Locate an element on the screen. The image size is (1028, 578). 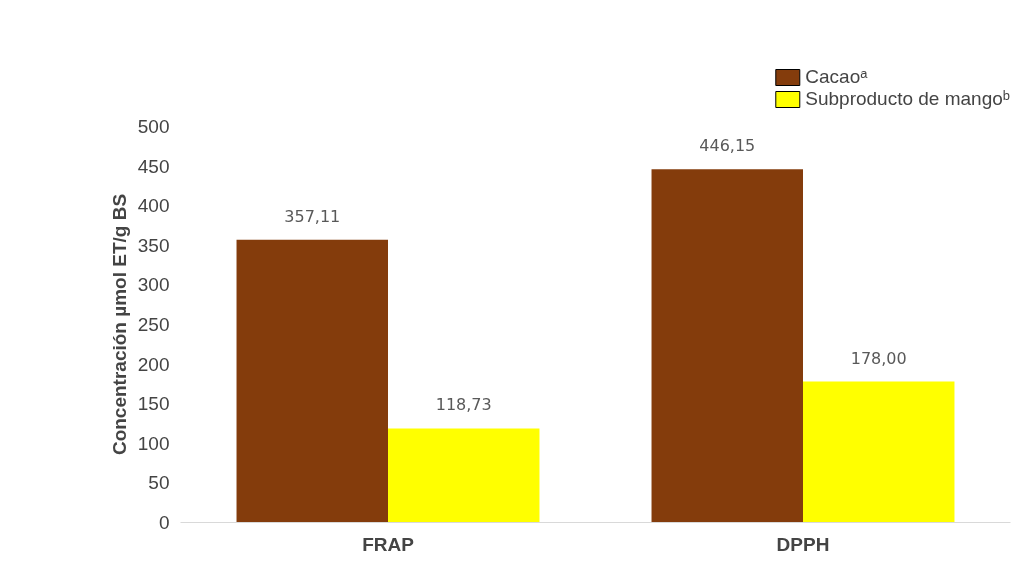
y-tick-label: 450 is located at coordinates (153, 166).